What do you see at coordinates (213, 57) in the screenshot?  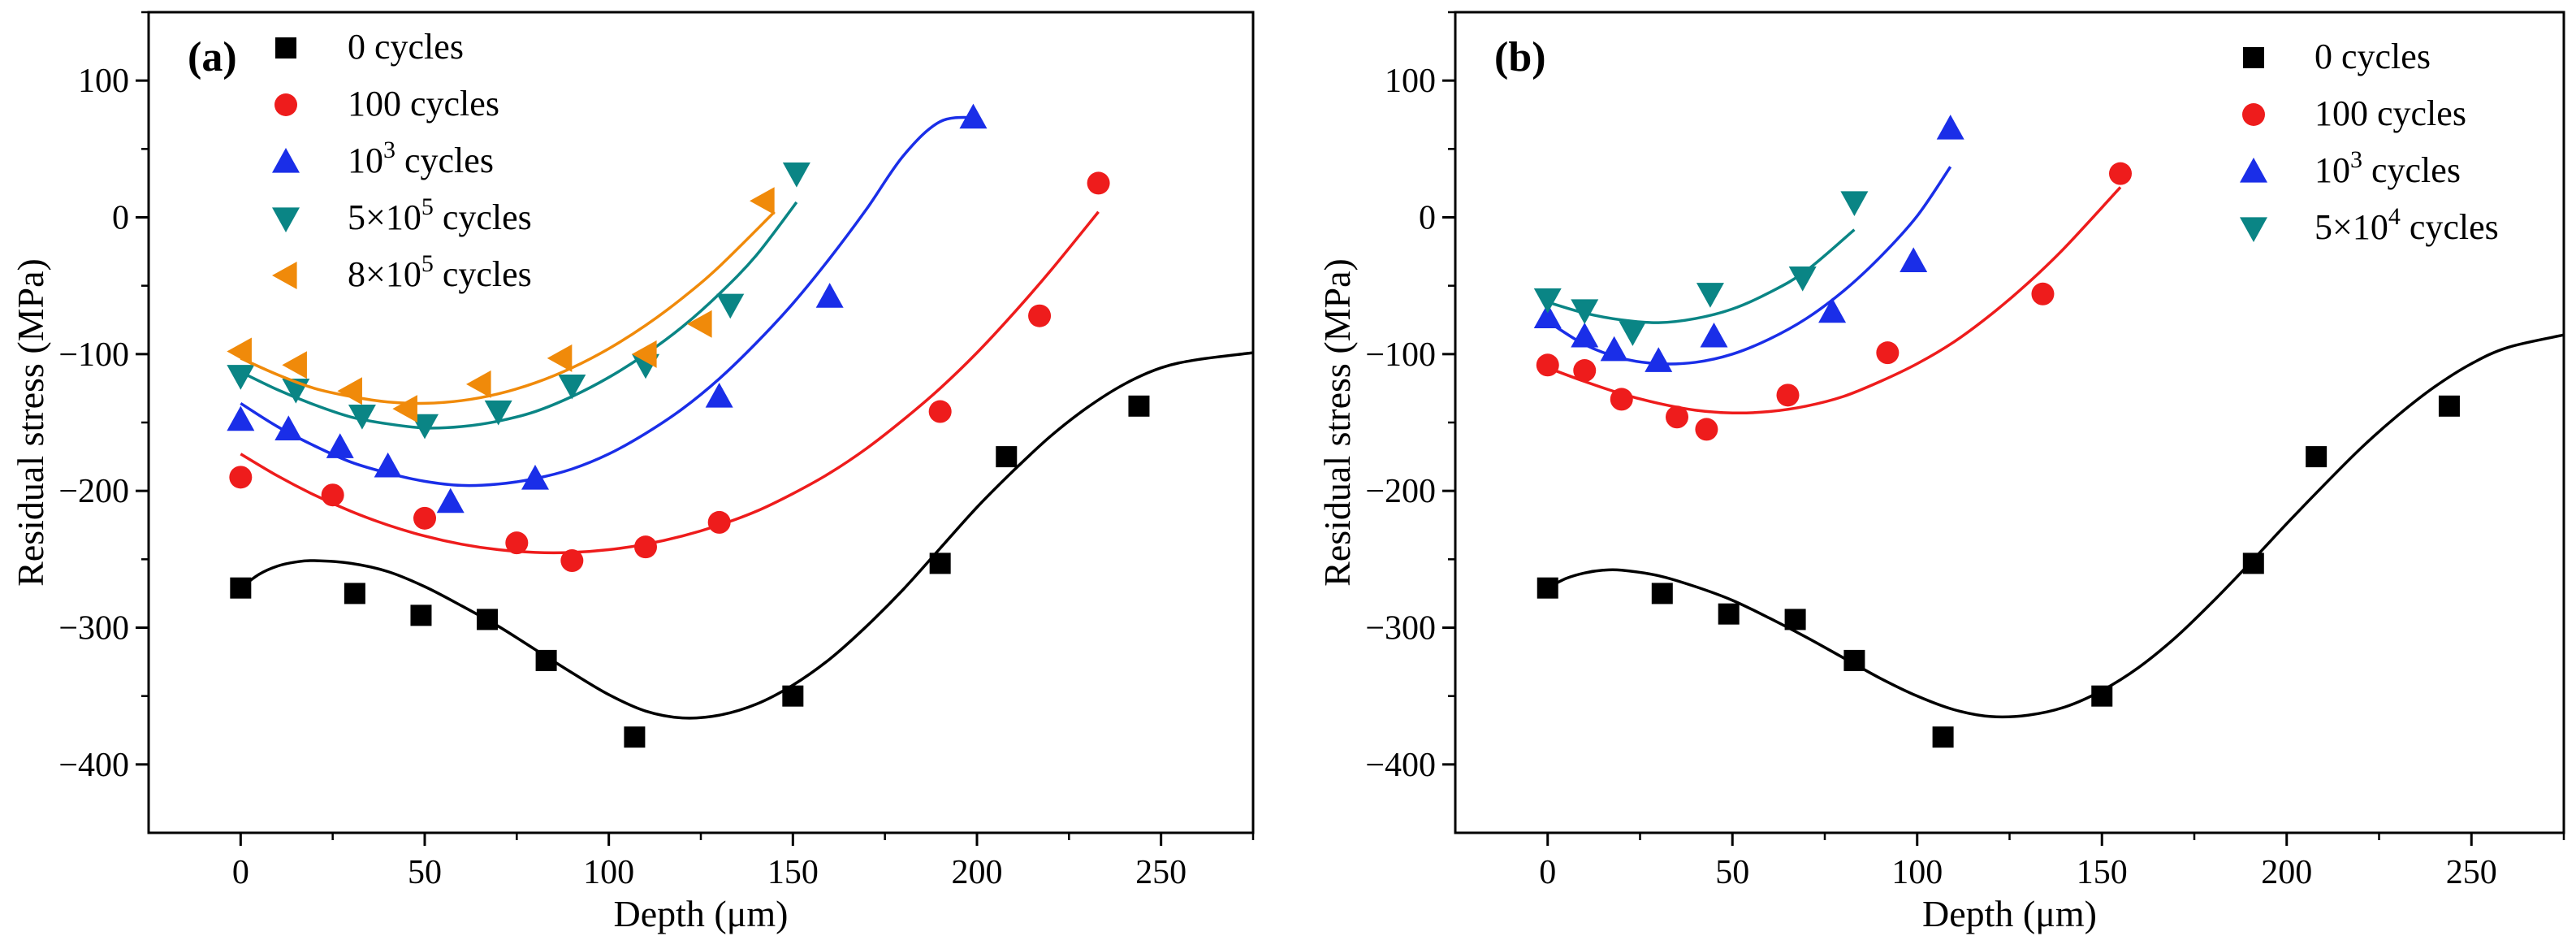 I see `panel-label: (a)` at bounding box center [213, 57].